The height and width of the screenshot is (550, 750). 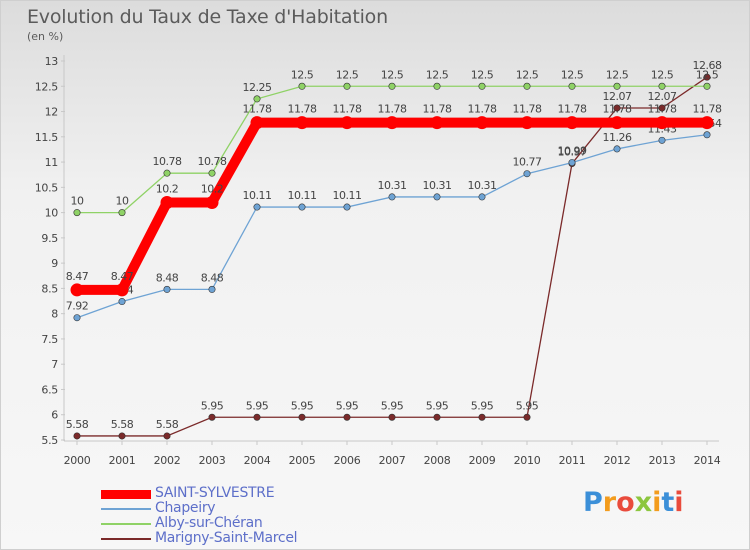 I want to click on y-ticks: 5.5 6 6.5 7 7.5 8 8.5 9 9.5 10 10.5 11 11.5 12 12.5 13, so click(x=50, y=251).